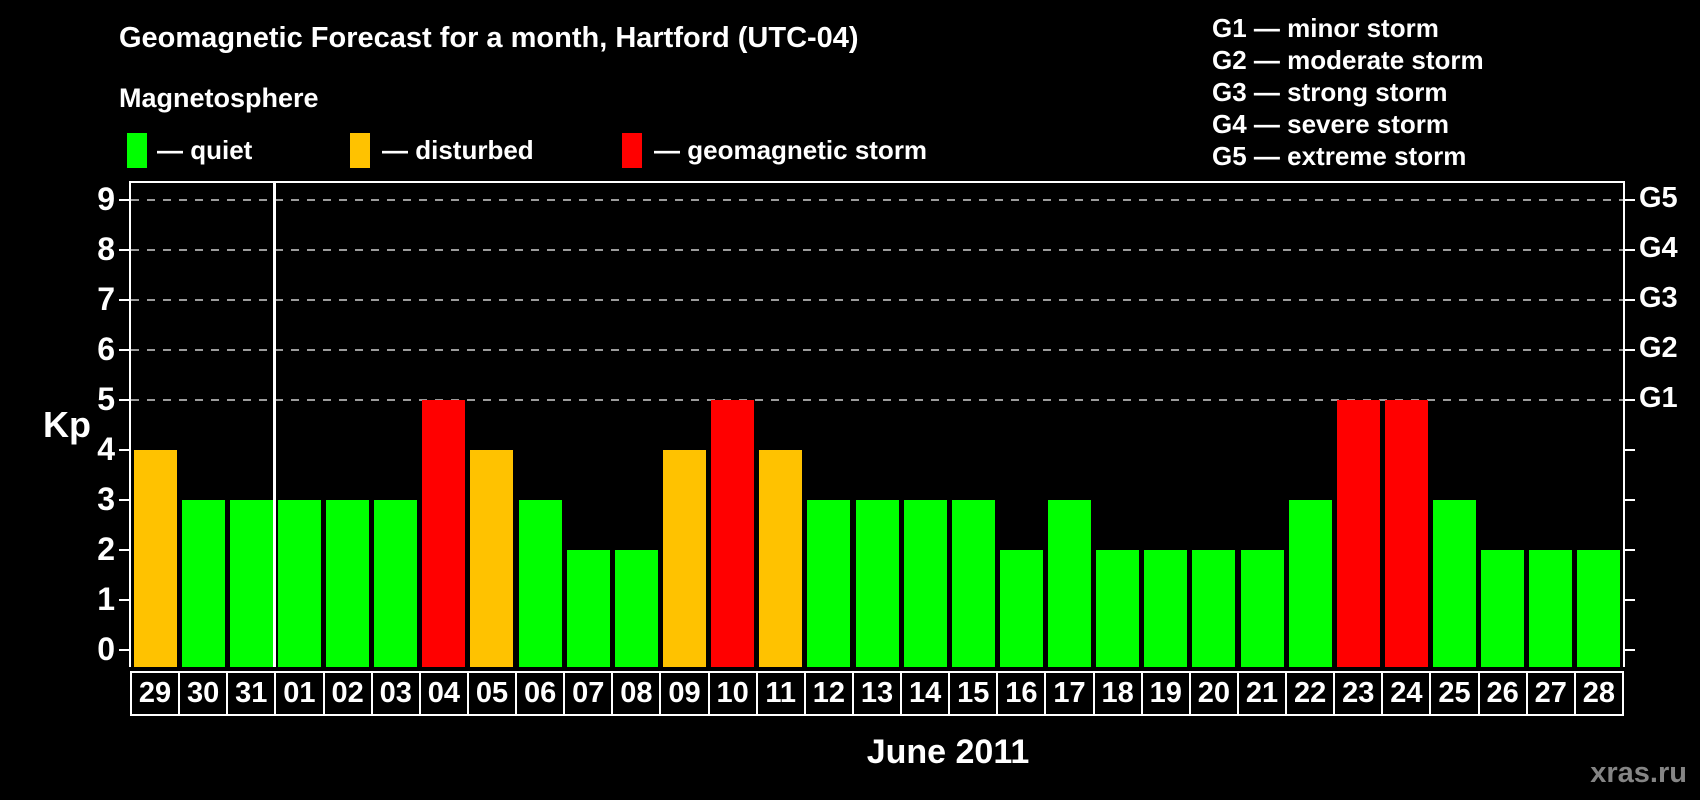 The image size is (1700, 800). I want to click on month-separator-line, so click(275, 425).